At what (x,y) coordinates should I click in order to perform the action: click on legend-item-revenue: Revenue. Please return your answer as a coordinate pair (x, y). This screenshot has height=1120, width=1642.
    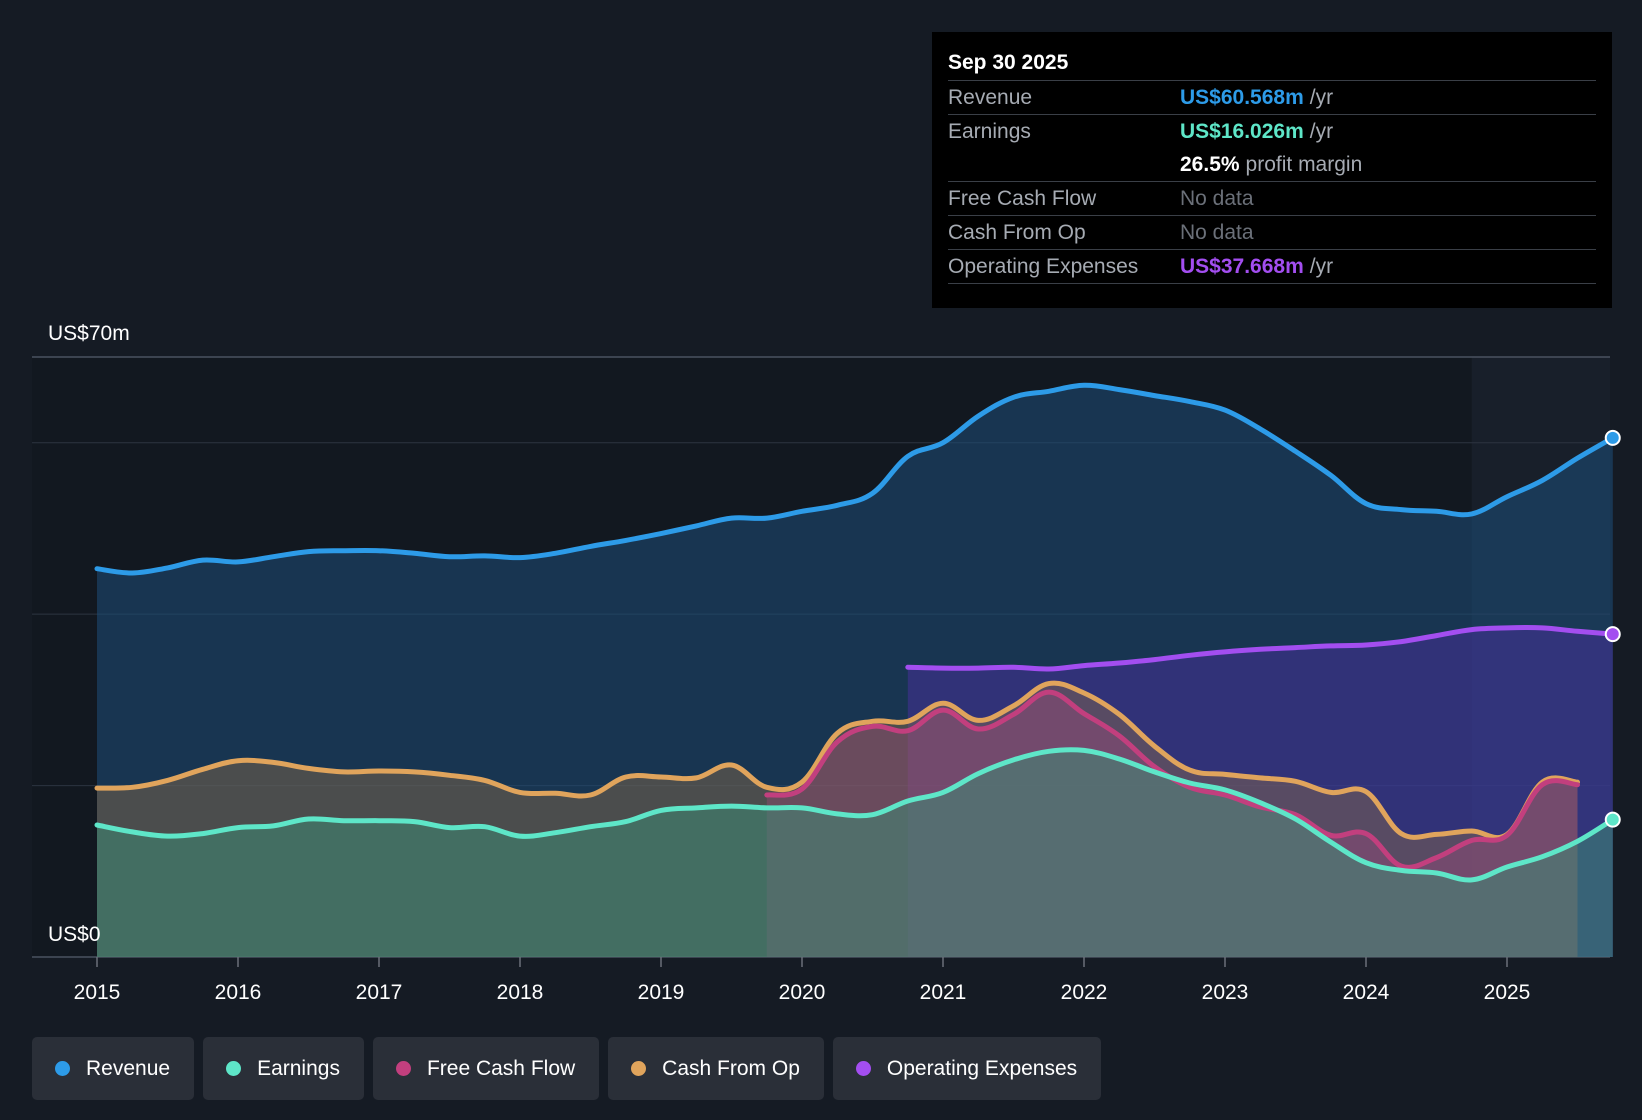
    Looking at the image, I should click on (113, 1068).